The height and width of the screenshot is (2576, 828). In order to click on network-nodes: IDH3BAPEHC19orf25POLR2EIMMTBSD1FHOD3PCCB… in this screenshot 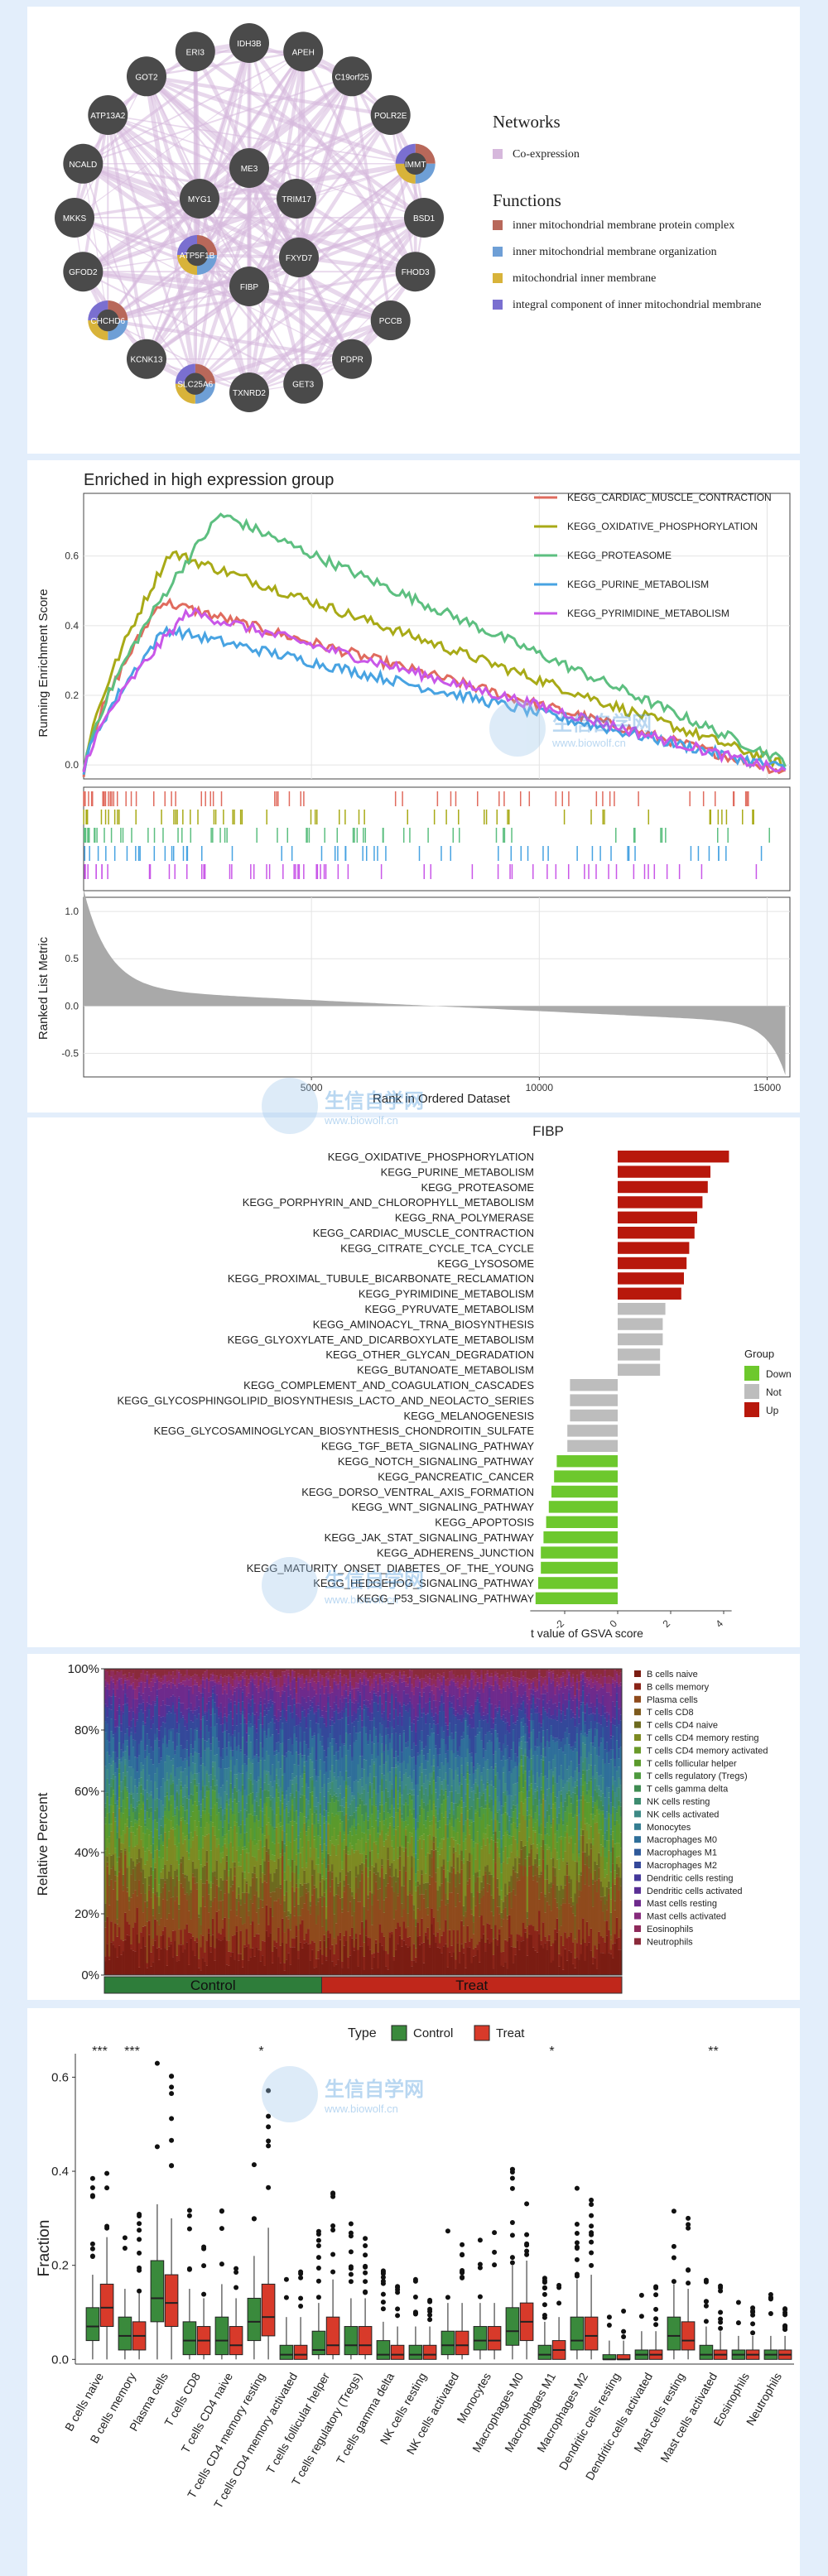, I will do `click(249, 217)`.